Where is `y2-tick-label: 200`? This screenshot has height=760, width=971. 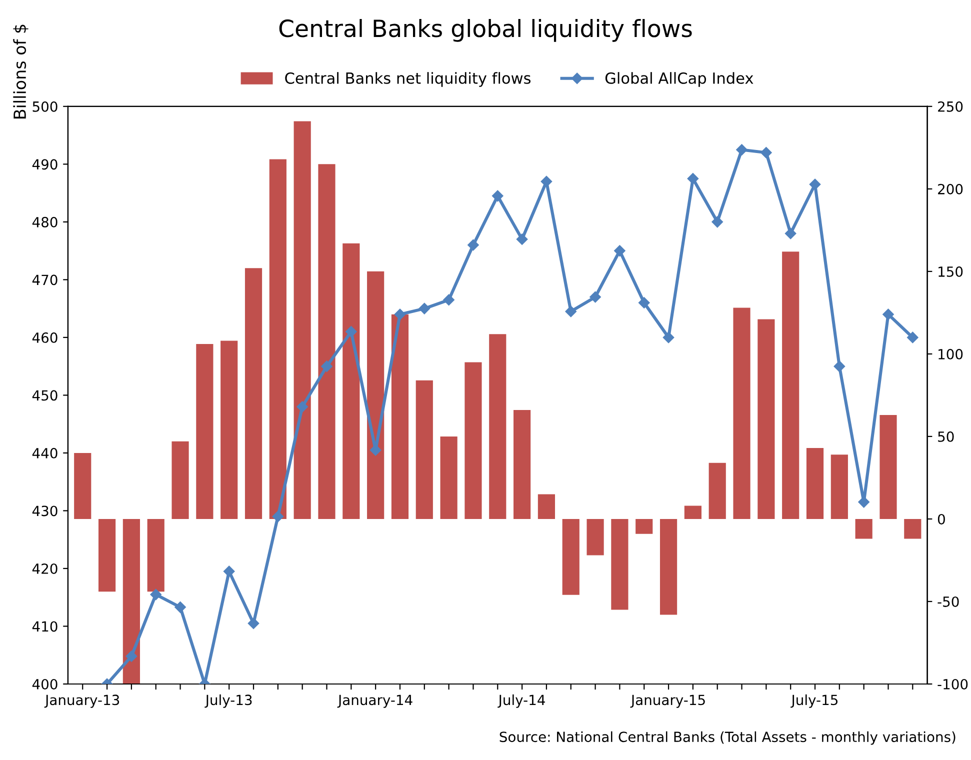 y2-tick-label: 200 is located at coordinates (950, 189).